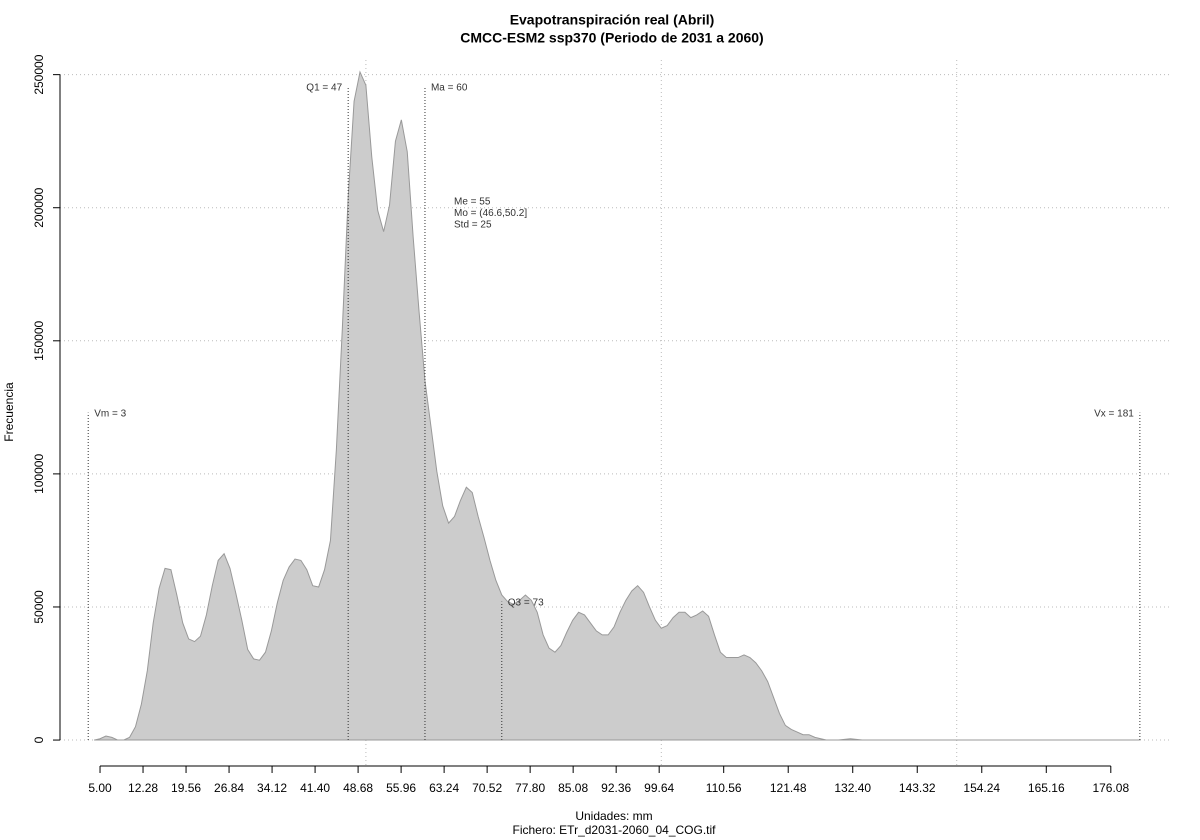 This screenshot has width=1200, height=840. What do you see at coordinates (1110, 788) in the screenshot?
I see `x-tick-label: 176.08` at bounding box center [1110, 788].